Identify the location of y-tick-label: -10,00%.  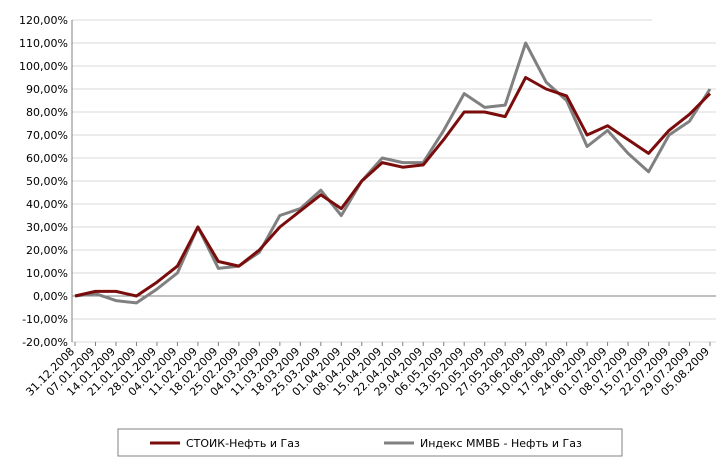
(45, 319).